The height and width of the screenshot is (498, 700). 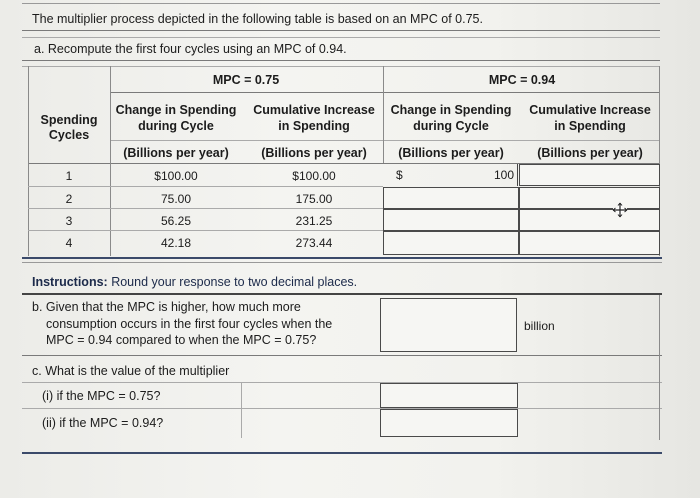 I want to click on top-rule, so click(x=341, y=3).